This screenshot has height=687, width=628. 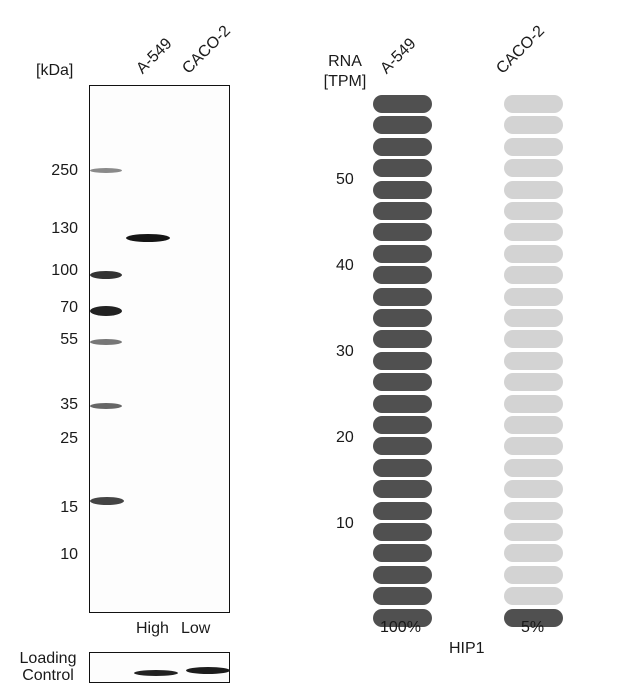 What do you see at coordinates (467, 648) in the screenshot?
I see `gene-label: HIP1` at bounding box center [467, 648].